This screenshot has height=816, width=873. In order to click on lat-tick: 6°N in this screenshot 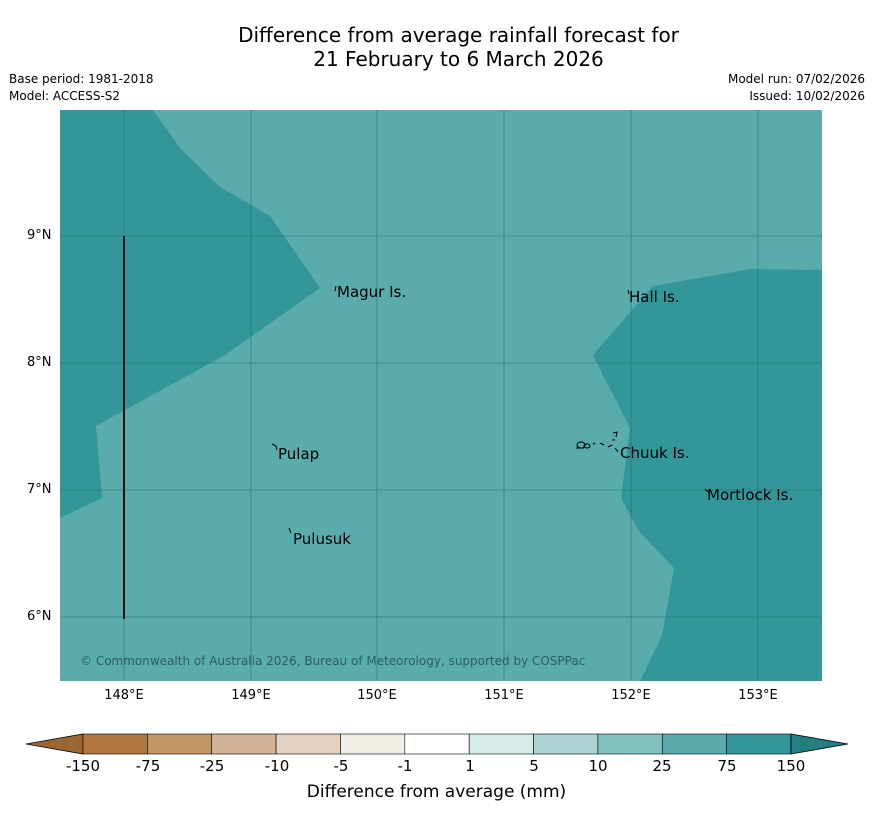, I will do `click(39, 616)`.